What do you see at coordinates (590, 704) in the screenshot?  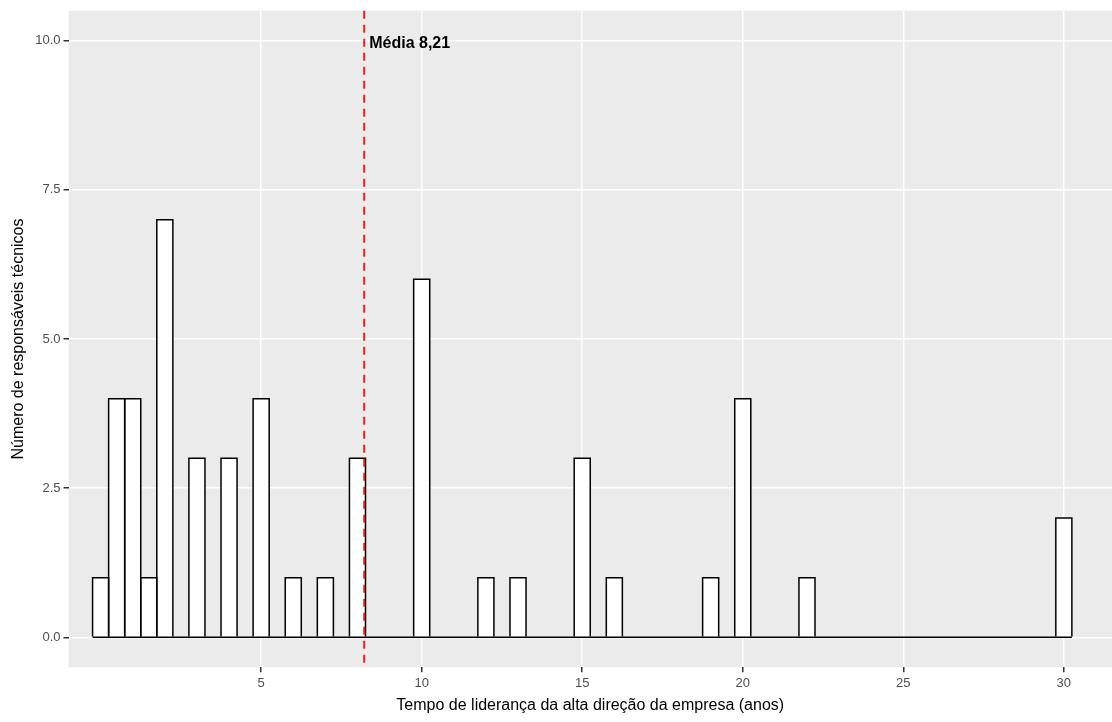 I see `x-axis-title: Tempo de liderança da alta direção da empresa (anos)` at bounding box center [590, 704].